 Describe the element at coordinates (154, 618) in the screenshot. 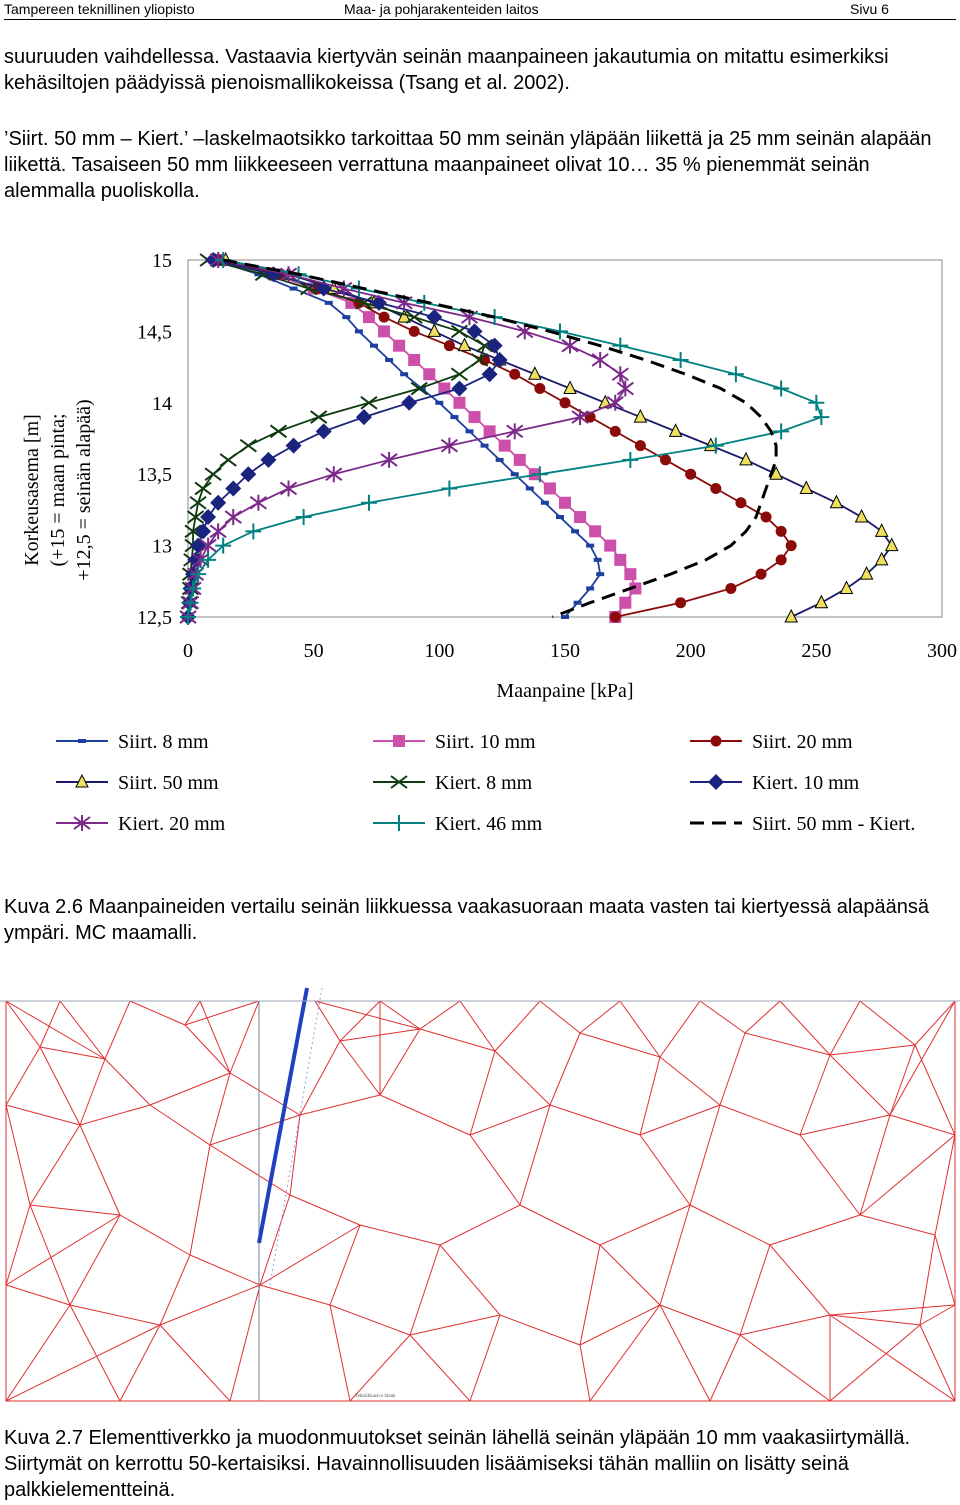

I see `y-tick-label: 12,5` at that location.